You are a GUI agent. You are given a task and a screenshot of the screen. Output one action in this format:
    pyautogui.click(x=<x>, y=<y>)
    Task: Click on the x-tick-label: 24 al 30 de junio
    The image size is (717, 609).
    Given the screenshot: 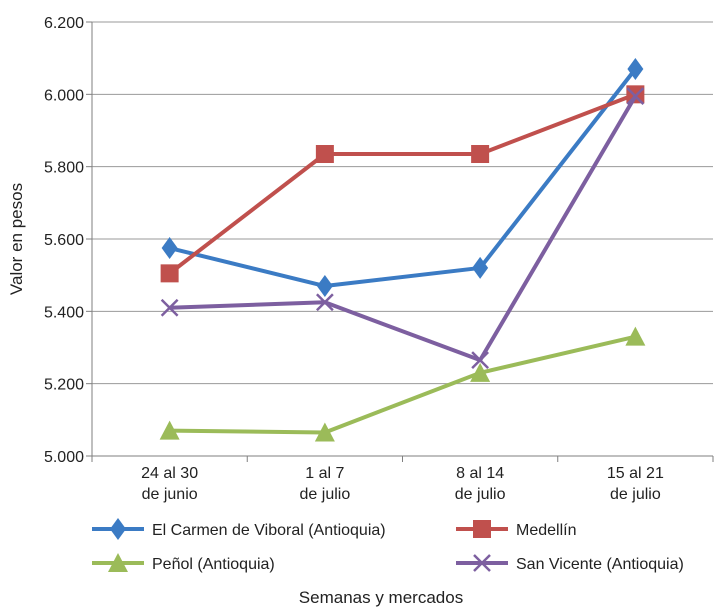 What is the action you would take?
    pyautogui.click(x=169, y=484)
    